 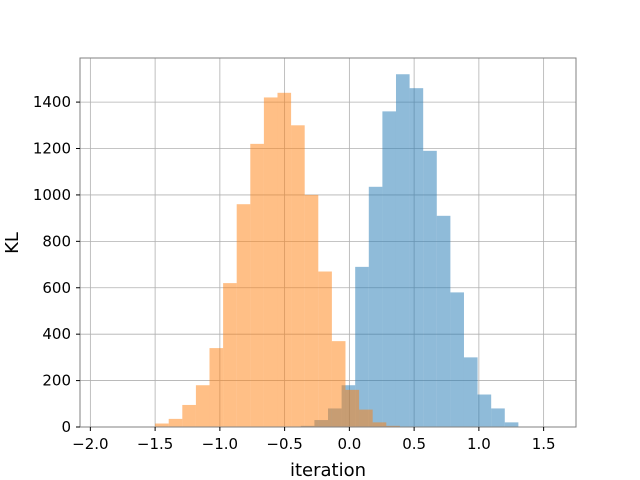 What do you see at coordinates (284, 444) in the screenshot?
I see `x-tick-label: −0.5` at bounding box center [284, 444].